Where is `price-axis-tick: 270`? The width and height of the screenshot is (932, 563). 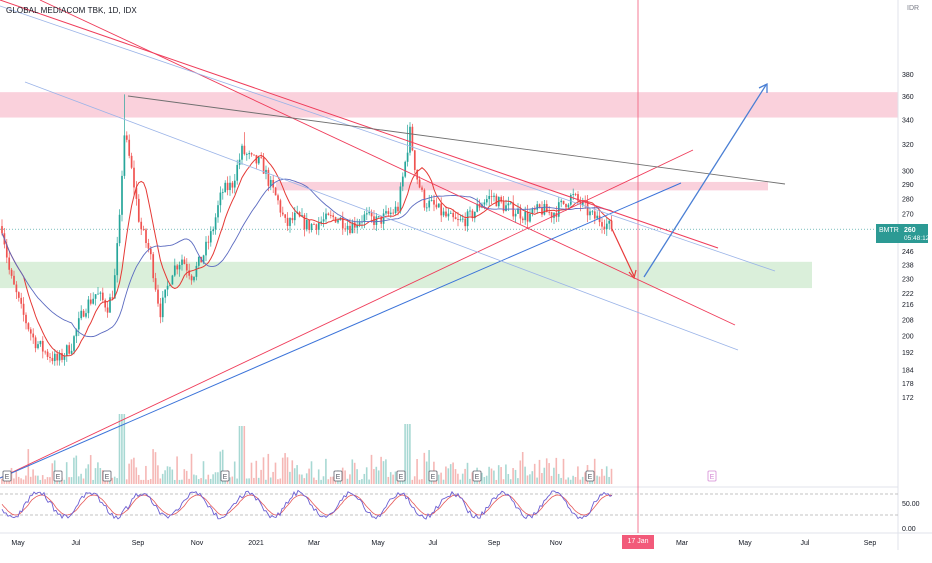 price-axis-tick: 270 is located at coordinates (908, 214).